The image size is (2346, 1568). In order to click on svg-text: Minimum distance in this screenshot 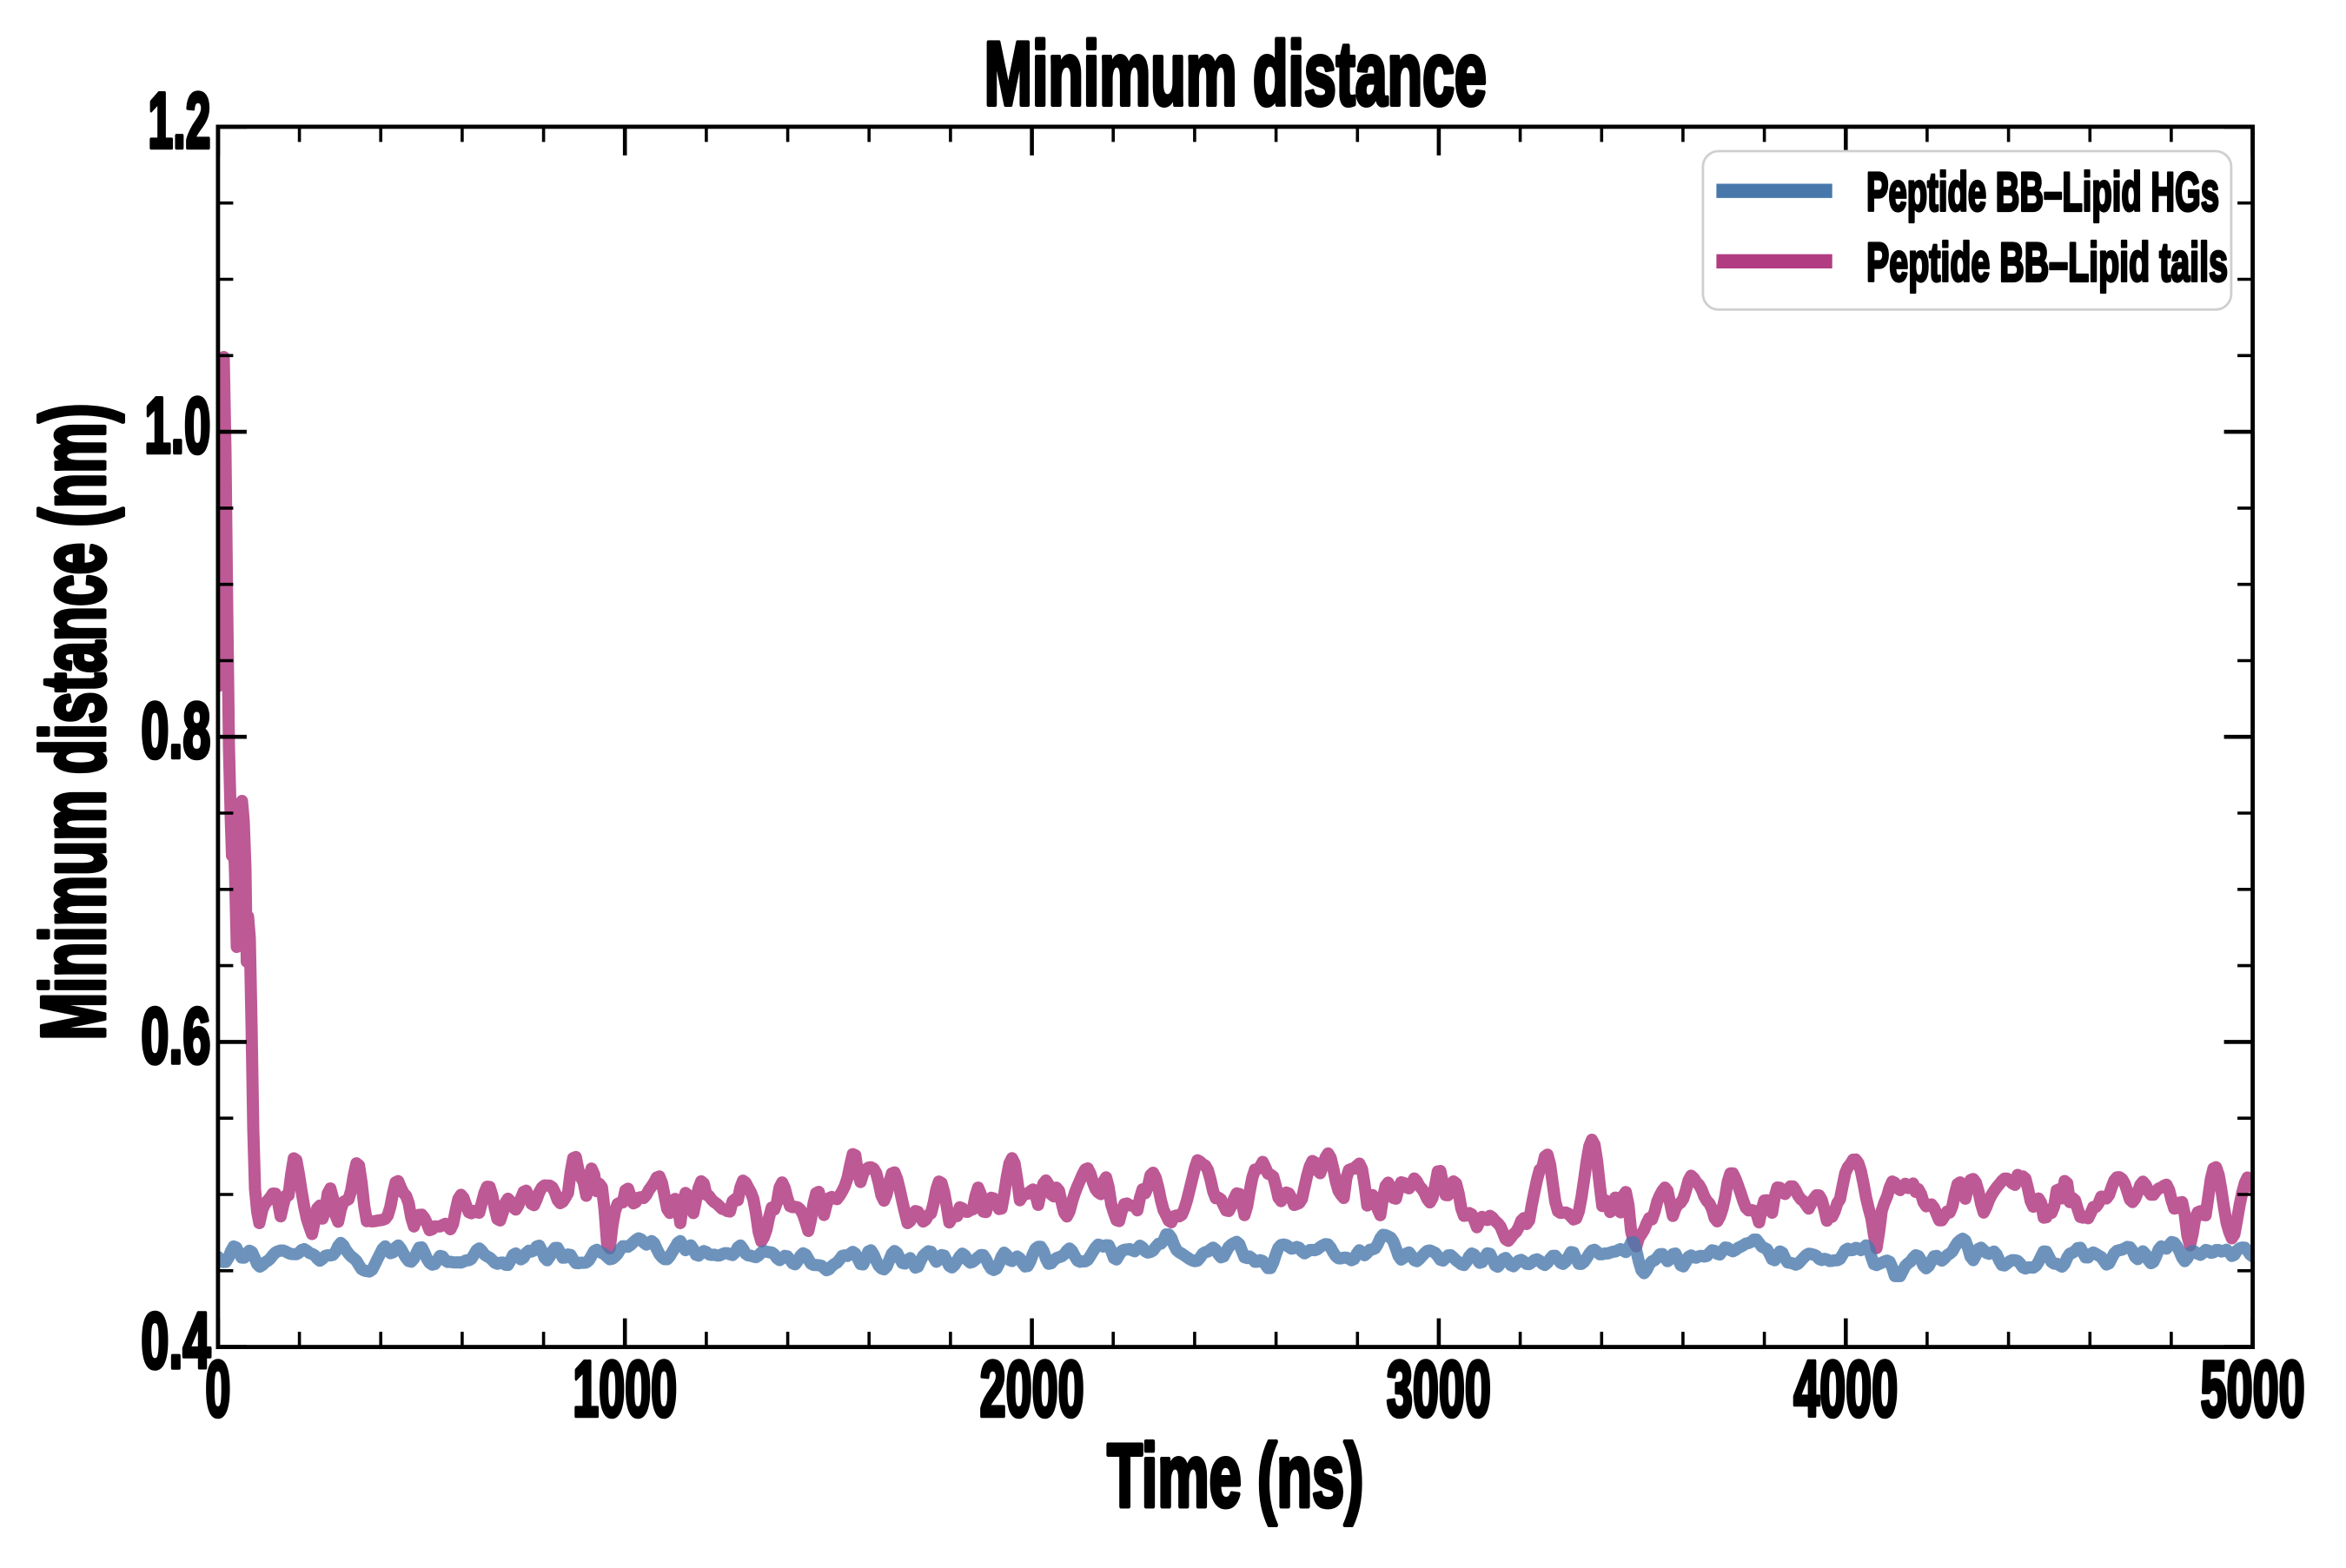, I will do `click(1235, 74)`.